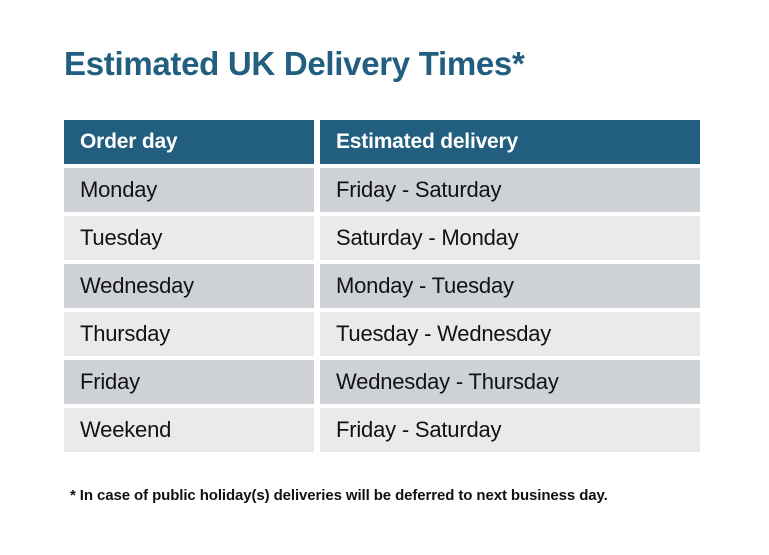  Describe the element at coordinates (189, 430) in the screenshot. I see `table-cell-order-day: Weekend` at that location.